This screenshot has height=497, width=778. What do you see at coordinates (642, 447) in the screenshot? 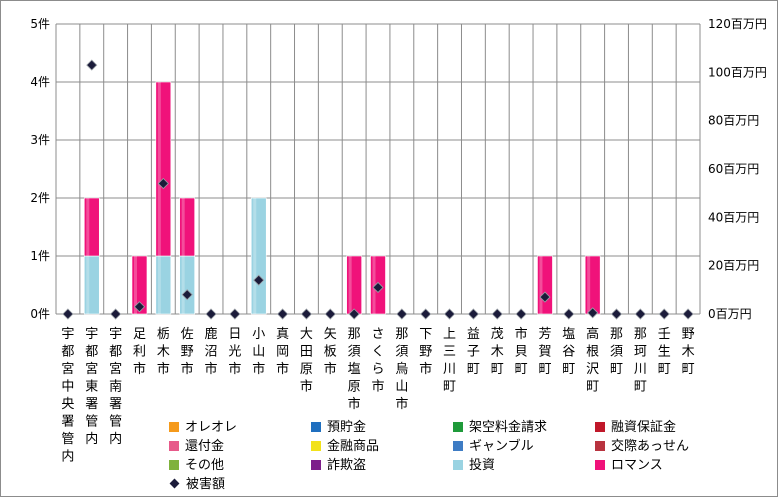
I see `legend-item-kousai: 交際あっせん` at bounding box center [642, 447].